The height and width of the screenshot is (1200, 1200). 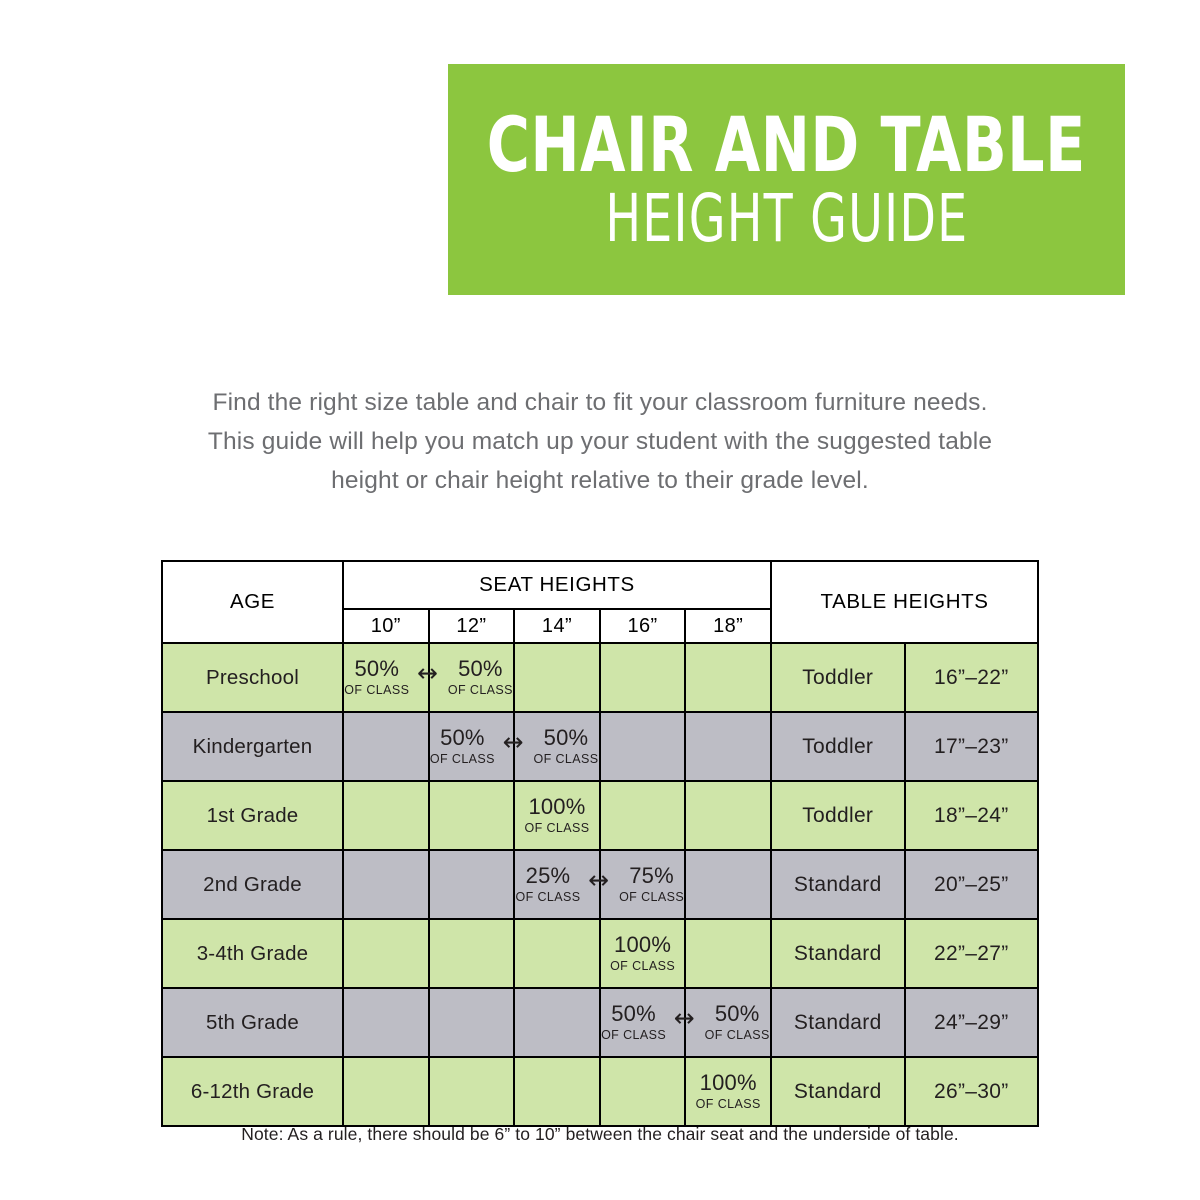 What do you see at coordinates (971, 746) in the screenshot?
I see `cell-table-range: 17”–23”` at bounding box center [971, 746].